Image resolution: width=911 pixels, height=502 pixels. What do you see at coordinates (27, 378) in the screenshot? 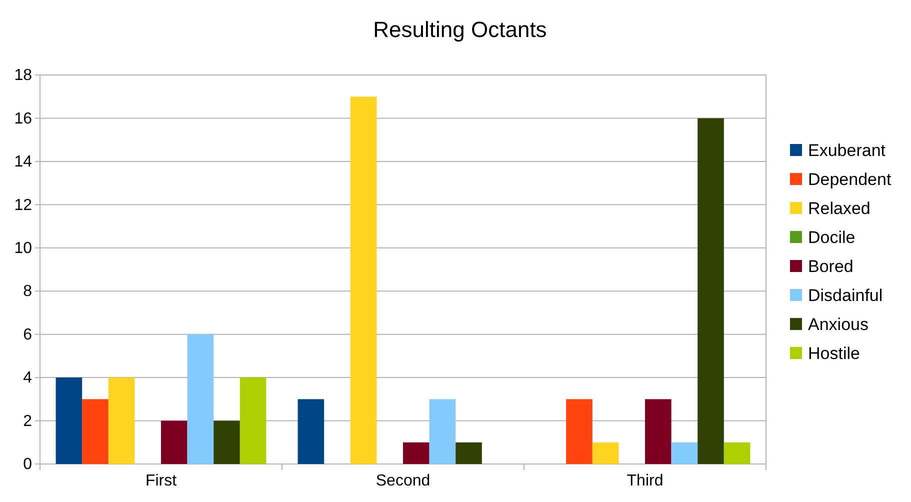
I see `y-tick-label: 4` at bounding box center [27, 378].